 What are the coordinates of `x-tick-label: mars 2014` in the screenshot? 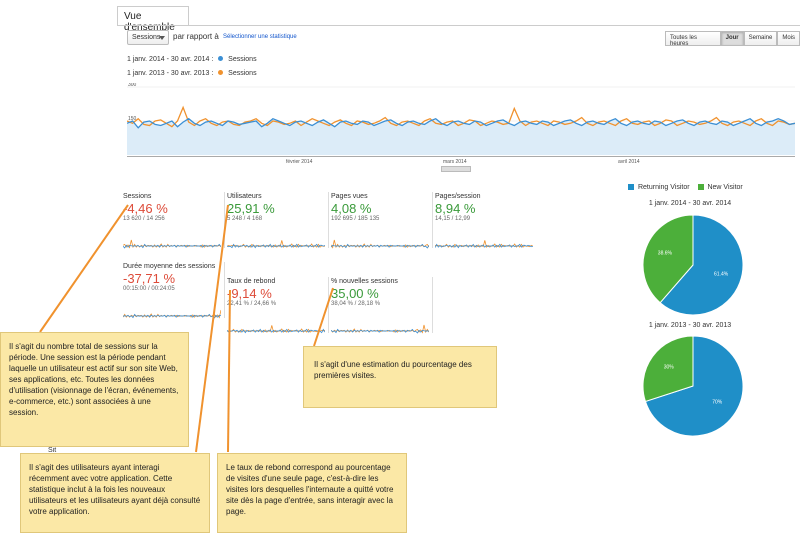 It's located at (455, 162).